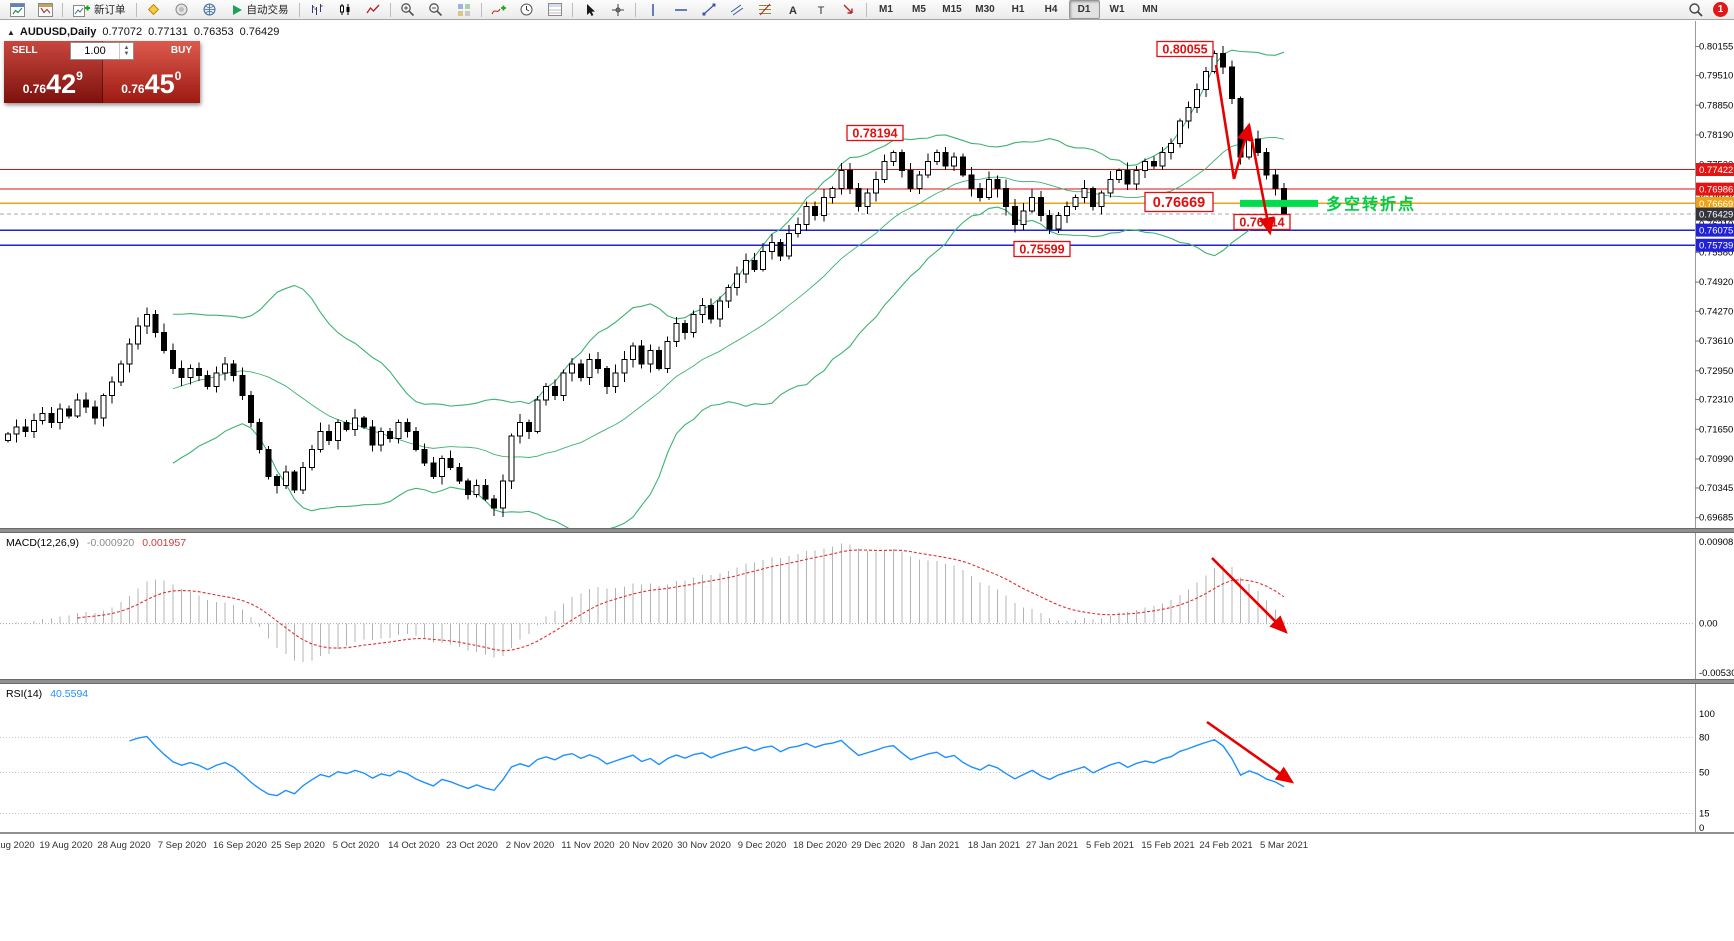 The width and height of the screenshot is (1734, 941). I want to click on timeframe-m15: M15, so click(952, 9).